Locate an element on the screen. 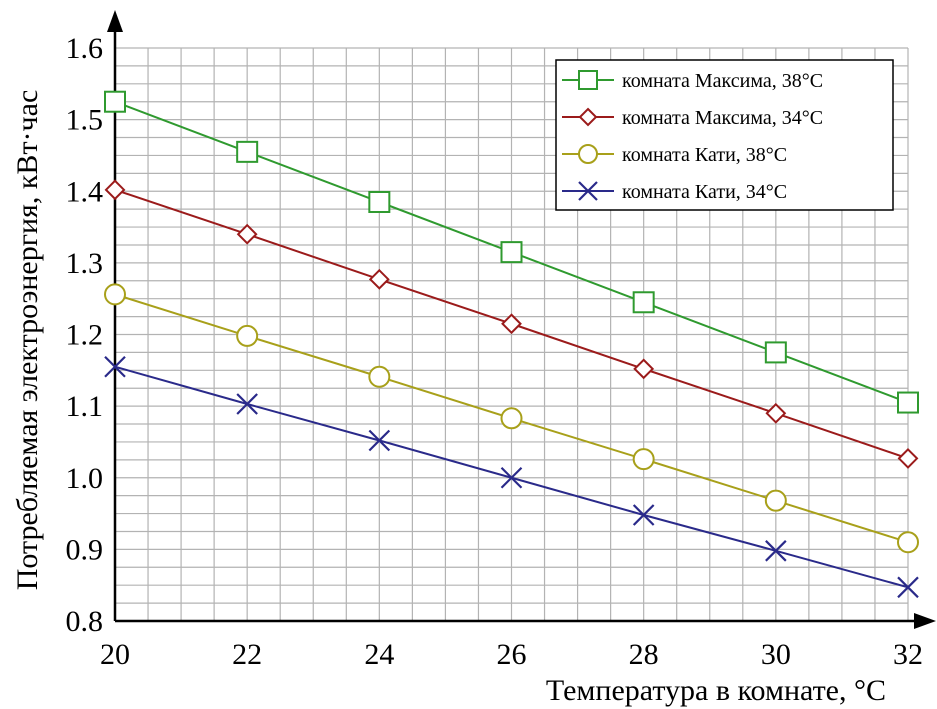  legend-label: комната Максима, 34°С is located at coordinates (722, 118).